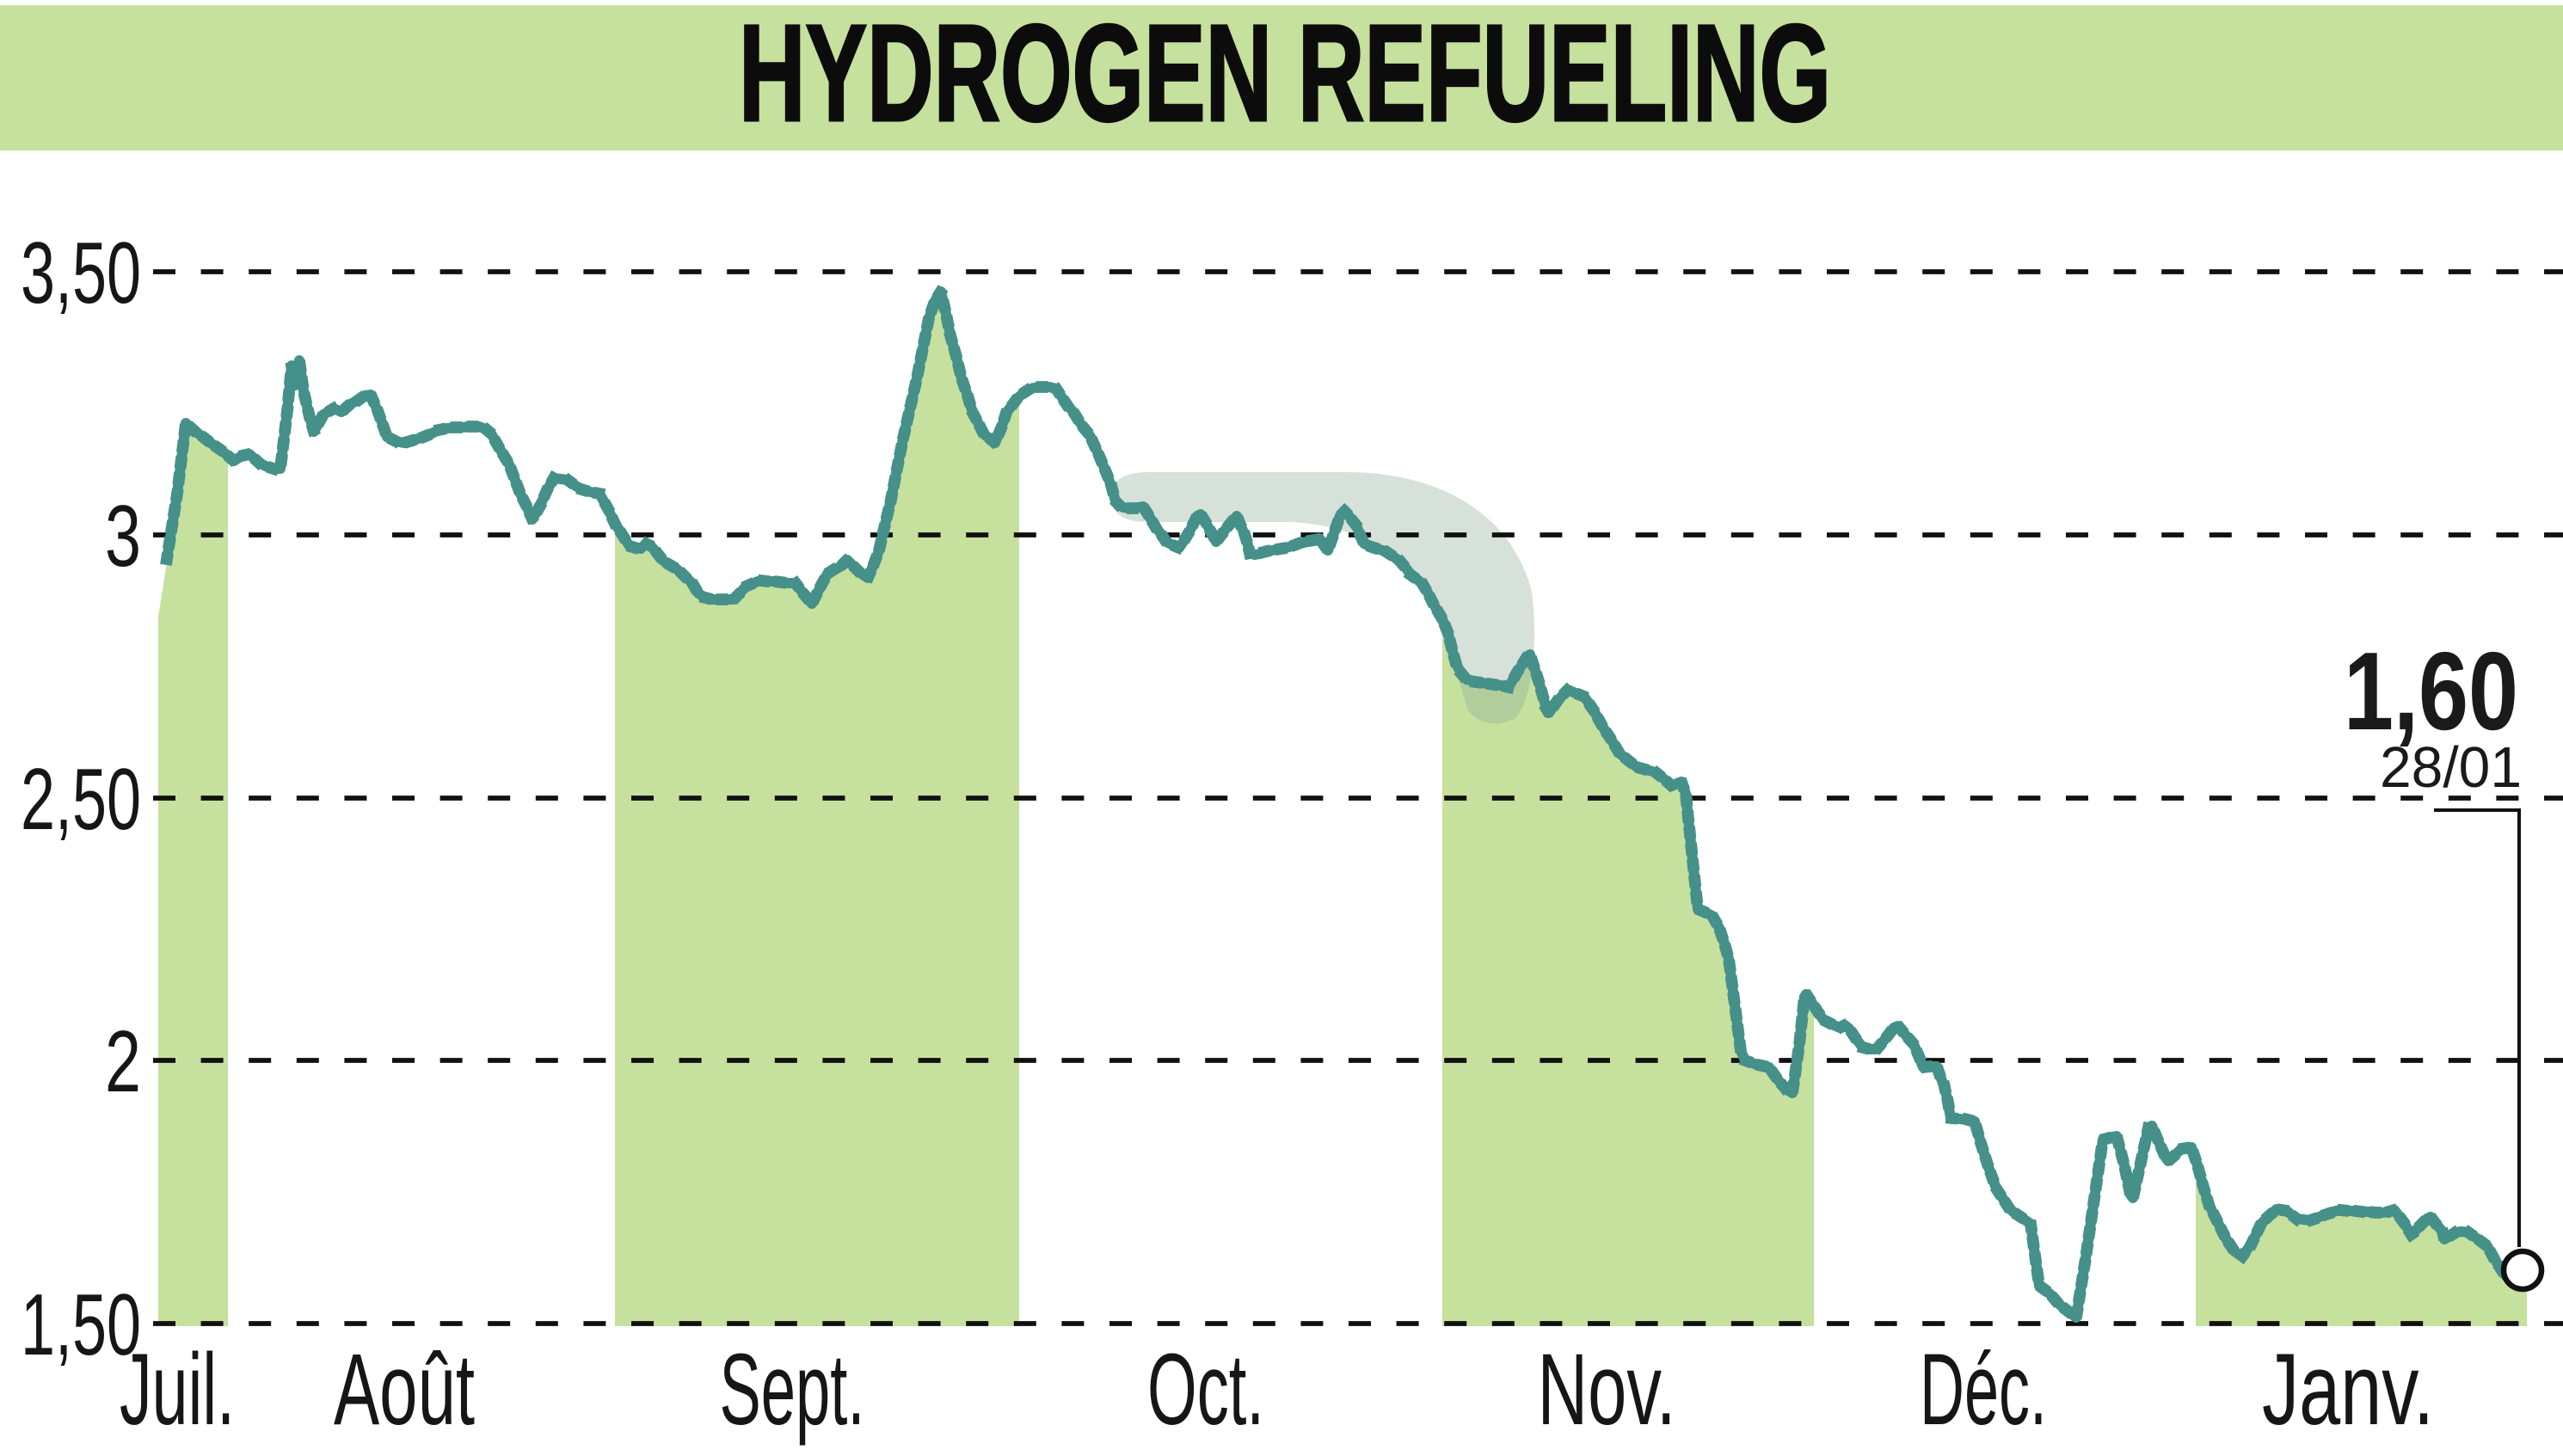 This screenshot has height=1456, width=2563. I want to click on svg-text: 2,50, so click(81, 800).